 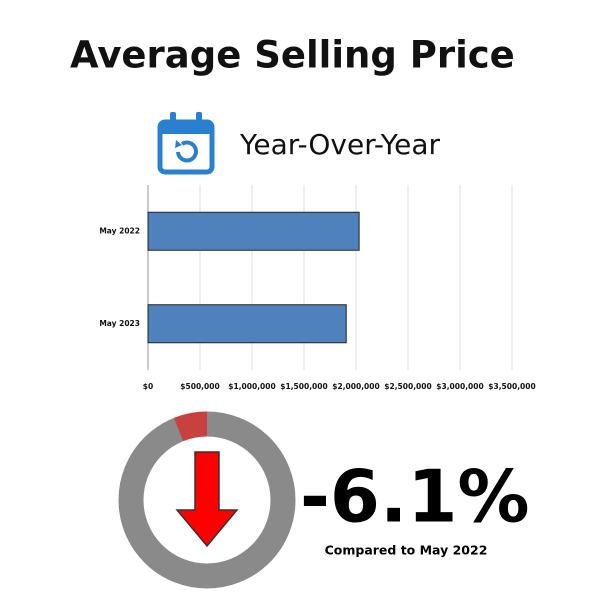 I want to click on x-tick-label: $2,000,000, so click(x=355, y=386).